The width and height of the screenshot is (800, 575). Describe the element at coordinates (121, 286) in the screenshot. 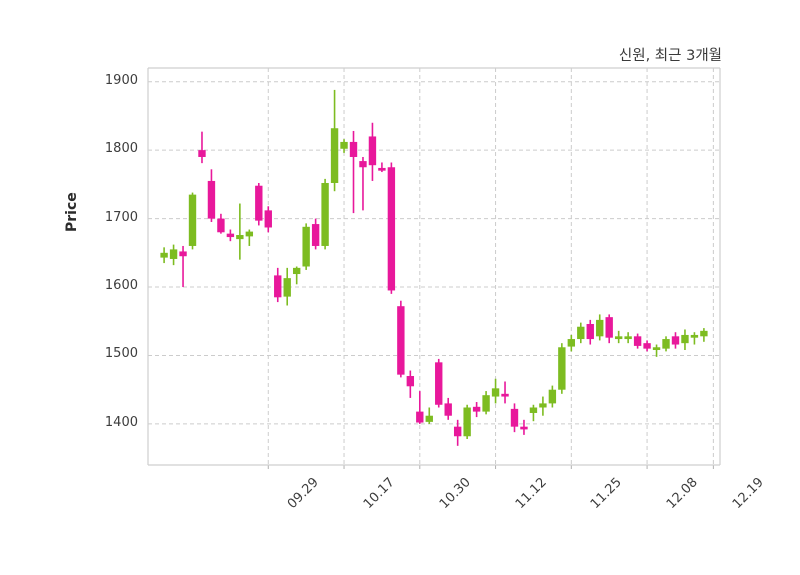

I see `y-tick-label: 1600` at that location.